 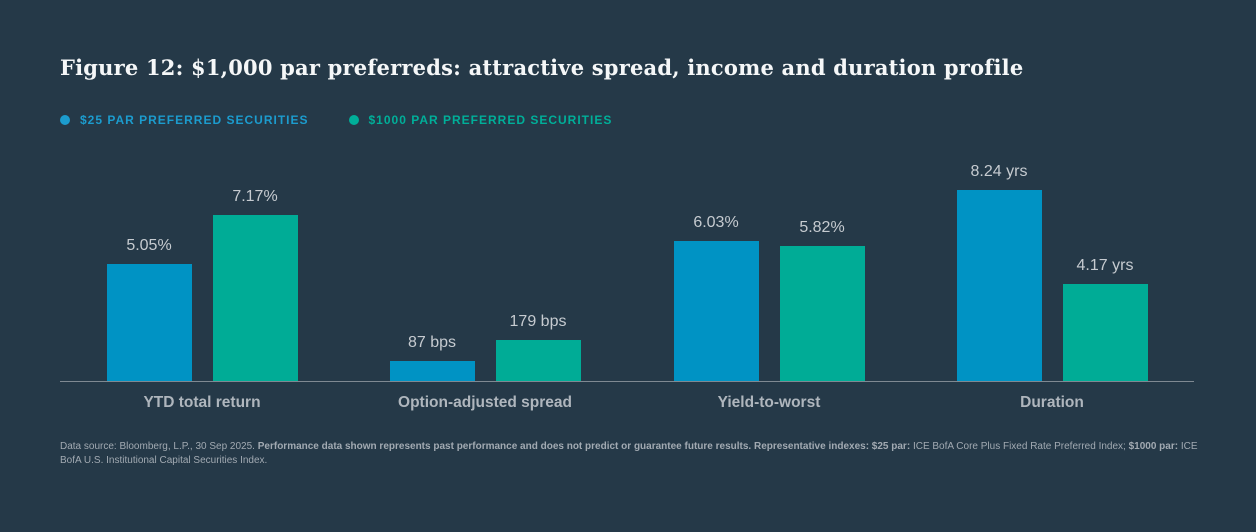 I want to click on bar-value-label: 8.24 yrs, so click(x=999, y=171).